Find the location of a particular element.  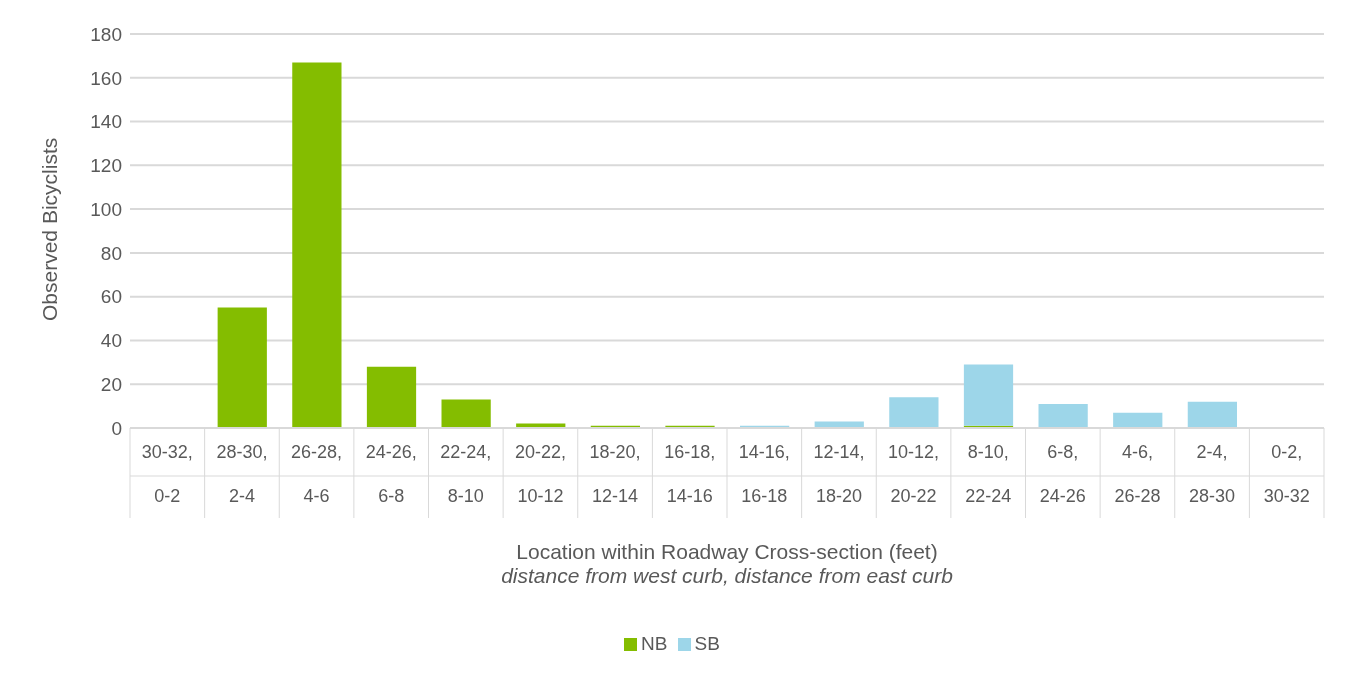

category-label: 16-18, 14-16 is located at coordinates (690, 474).